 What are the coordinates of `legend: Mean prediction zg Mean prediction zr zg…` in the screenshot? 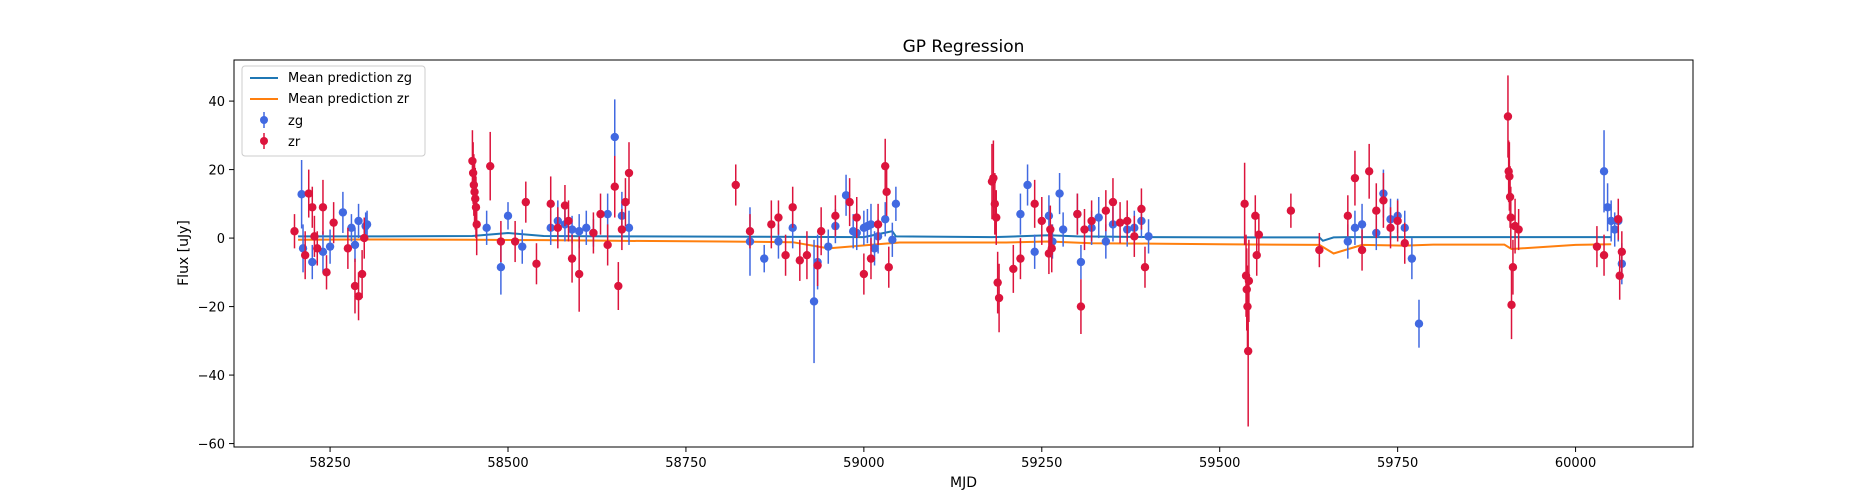 It's located at (333, 111).